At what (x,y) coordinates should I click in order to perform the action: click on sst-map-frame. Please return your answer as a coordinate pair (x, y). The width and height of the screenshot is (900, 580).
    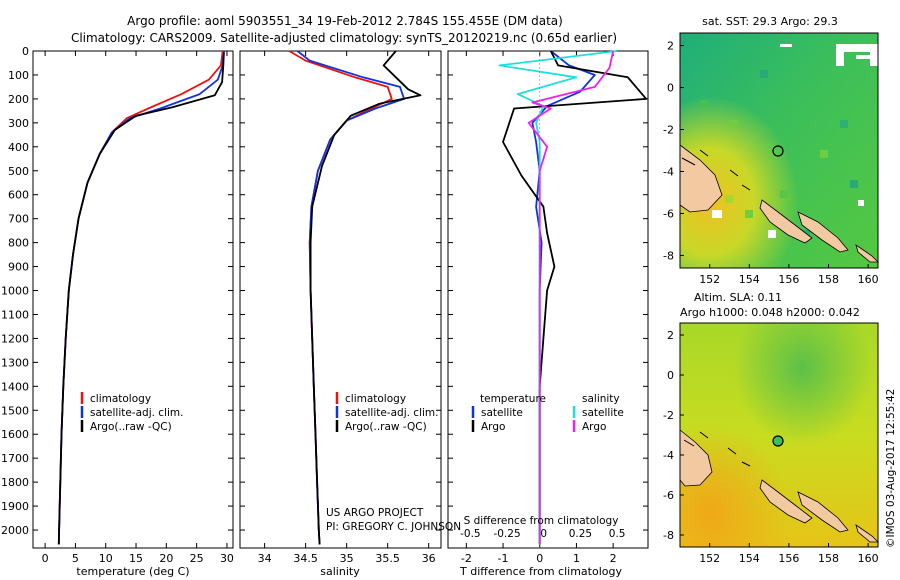
    Looking at the image, I should click on (779, 150).